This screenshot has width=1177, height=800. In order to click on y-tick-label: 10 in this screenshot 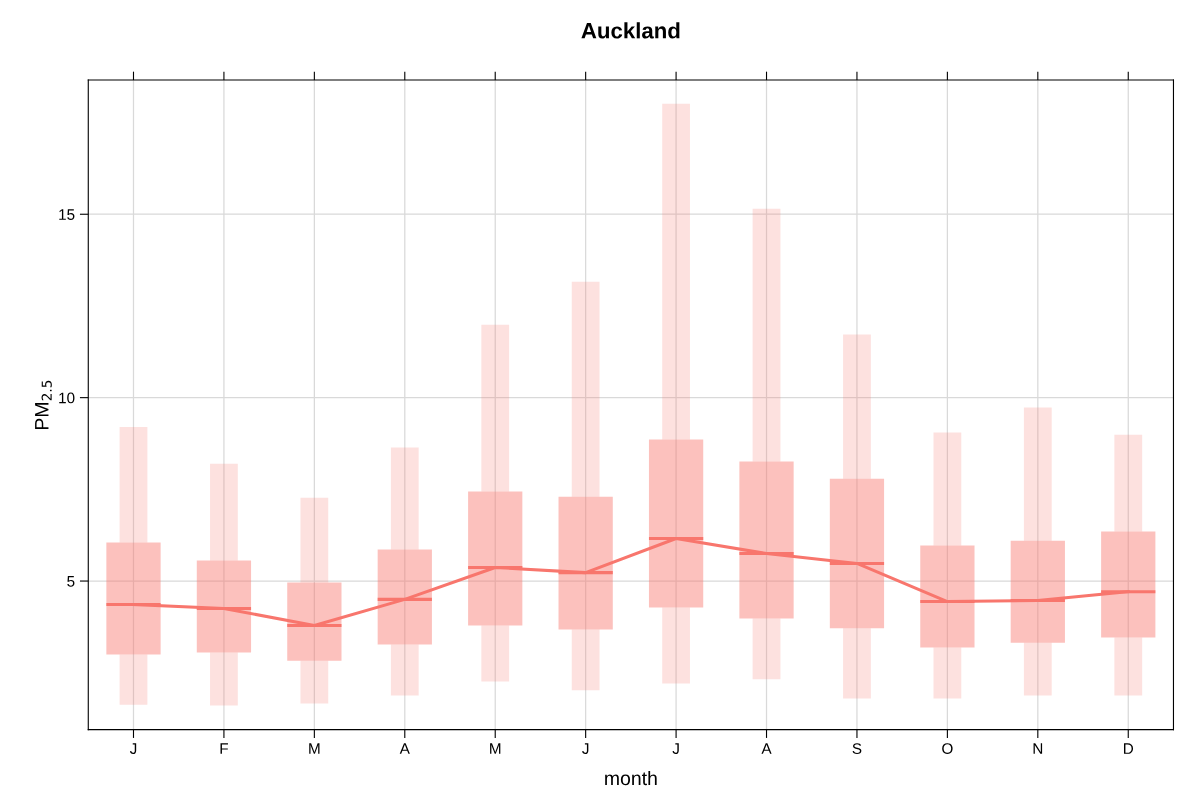, I will do `click(67, 398)`.